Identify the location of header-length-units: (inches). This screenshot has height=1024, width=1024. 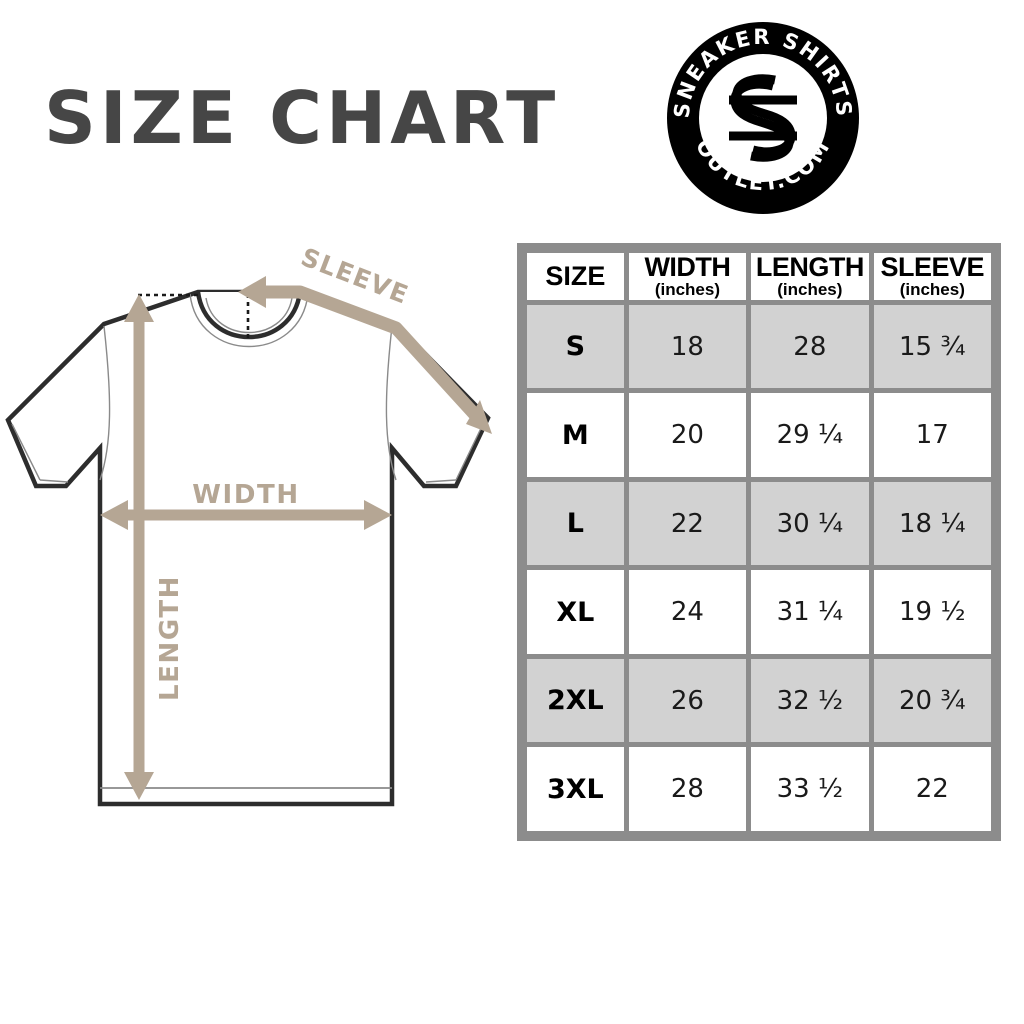
(810, 290).